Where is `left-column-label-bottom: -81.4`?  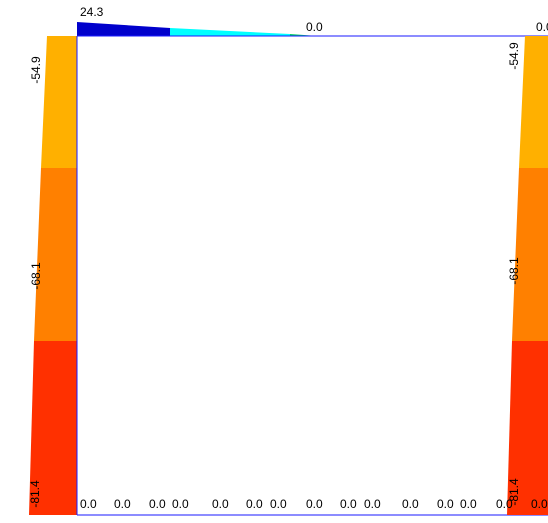 left-column-label-bottom: -81.4 is located at coordinates (35, 494).